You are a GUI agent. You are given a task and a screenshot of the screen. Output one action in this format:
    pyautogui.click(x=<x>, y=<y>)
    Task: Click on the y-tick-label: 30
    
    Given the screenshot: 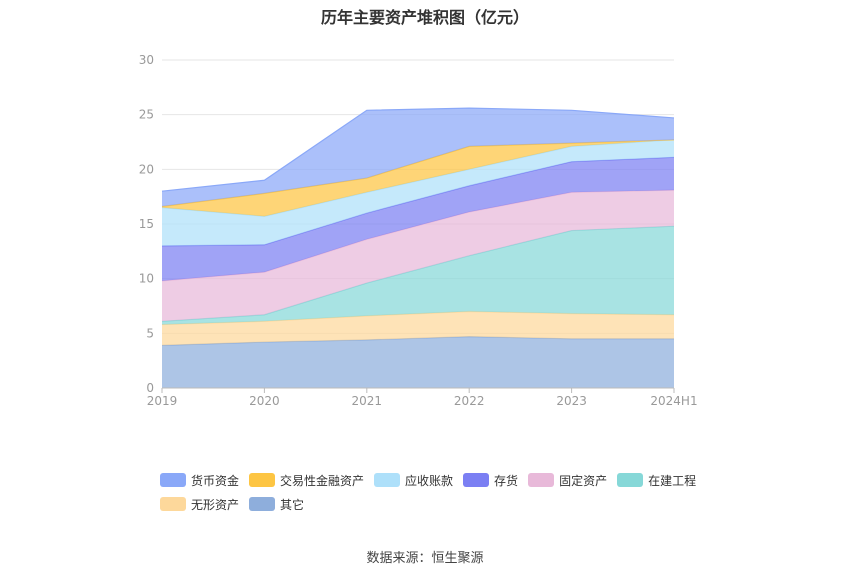 What is the action you would take?
    pyautogui.click(x=146, y=60)
    